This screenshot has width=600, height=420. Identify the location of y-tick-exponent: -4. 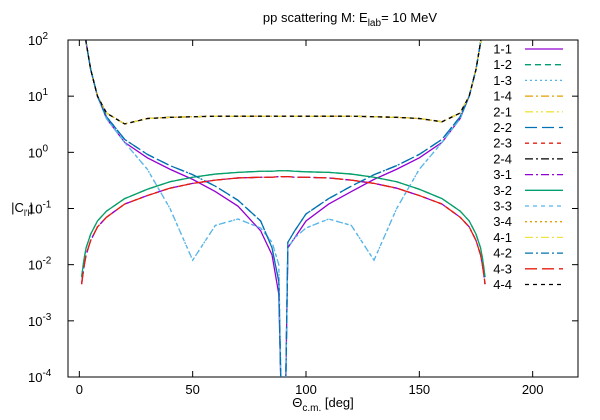
(46, 373).